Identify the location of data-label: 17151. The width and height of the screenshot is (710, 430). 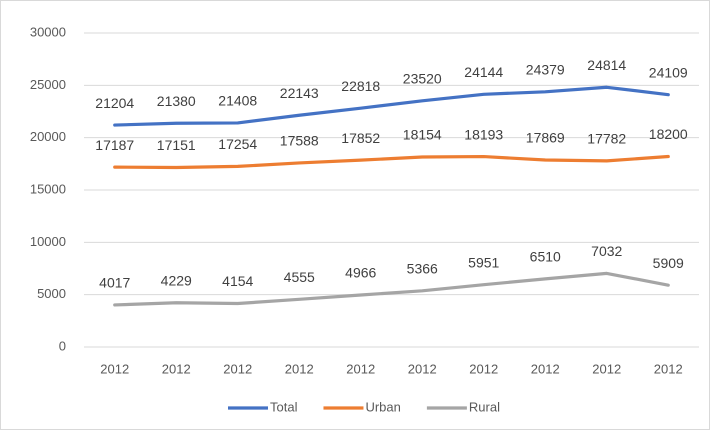
(176, 145).